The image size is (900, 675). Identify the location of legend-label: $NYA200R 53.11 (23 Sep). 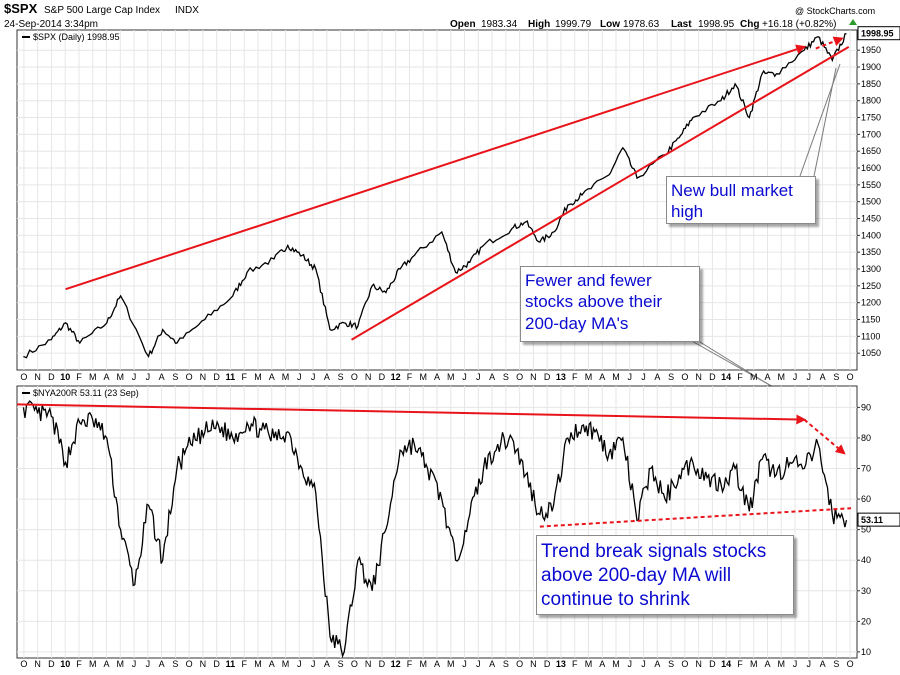
(86, 393).